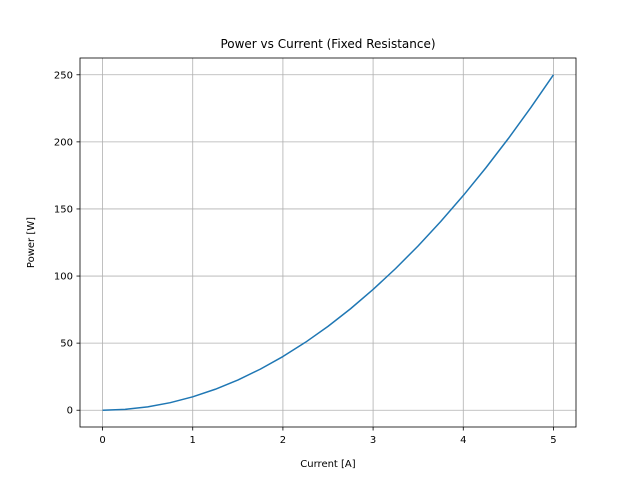 Image resolution: width=640 pixels, height=480 pixels. Describe the element at coordinates (327, 44) in the screenshot. I see `chart-title: Power vs Current (Fixed Resistance)` at that location.